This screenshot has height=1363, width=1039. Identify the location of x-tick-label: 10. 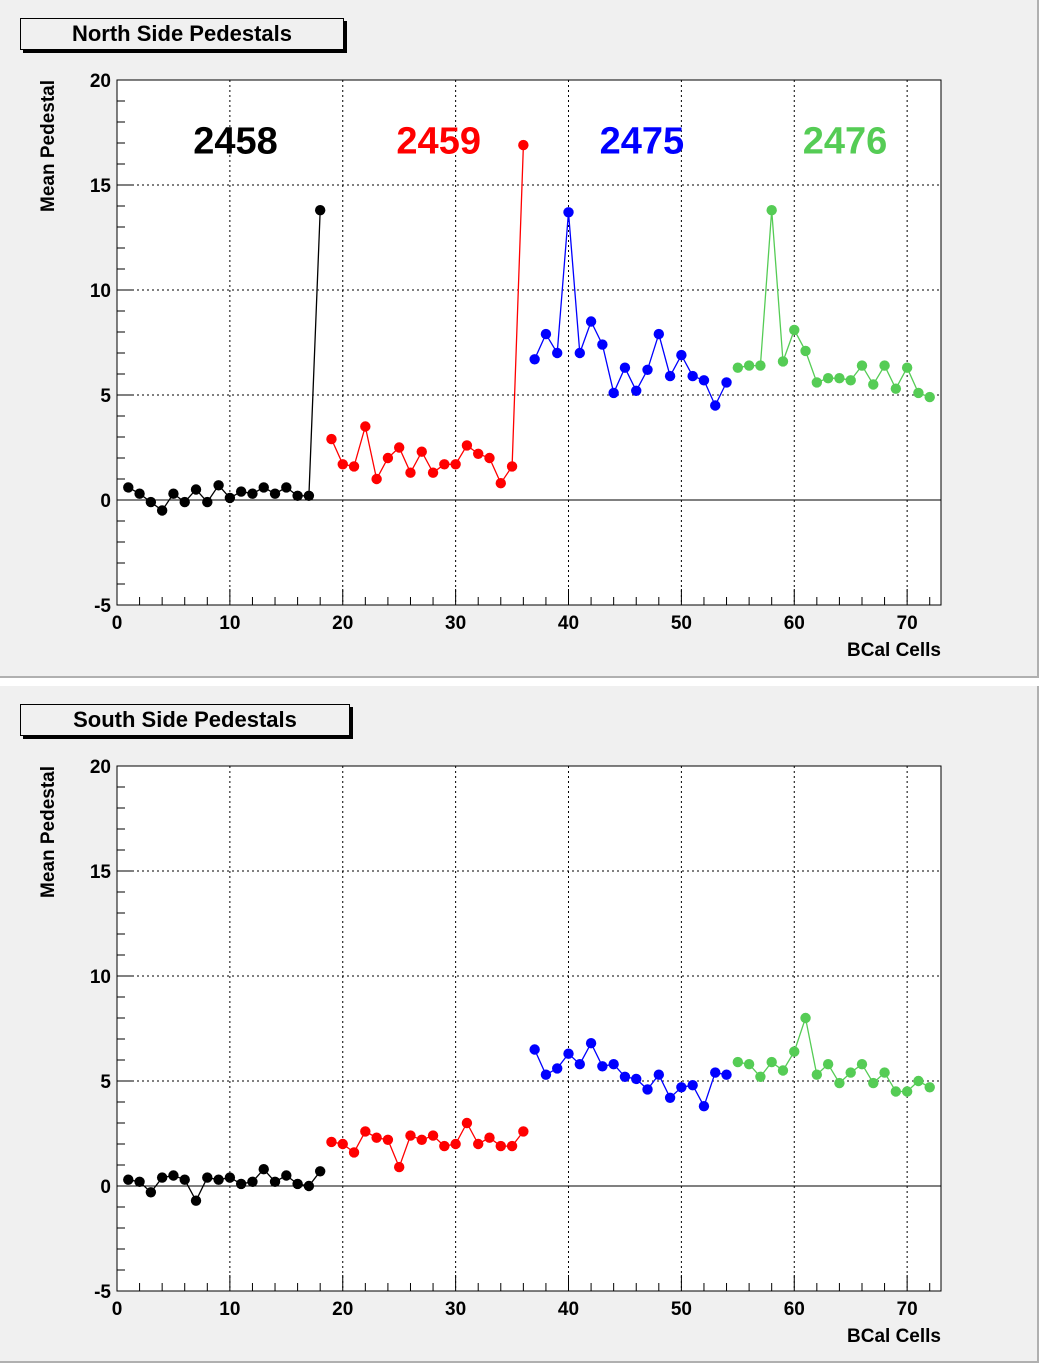
(229, 1309).